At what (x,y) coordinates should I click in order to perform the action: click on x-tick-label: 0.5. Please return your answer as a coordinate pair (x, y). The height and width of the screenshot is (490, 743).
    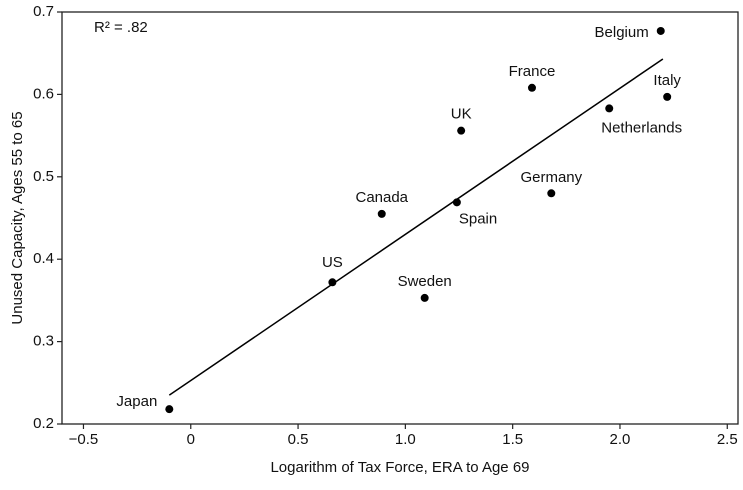
    Looking at the image, I should click on (298, 439).